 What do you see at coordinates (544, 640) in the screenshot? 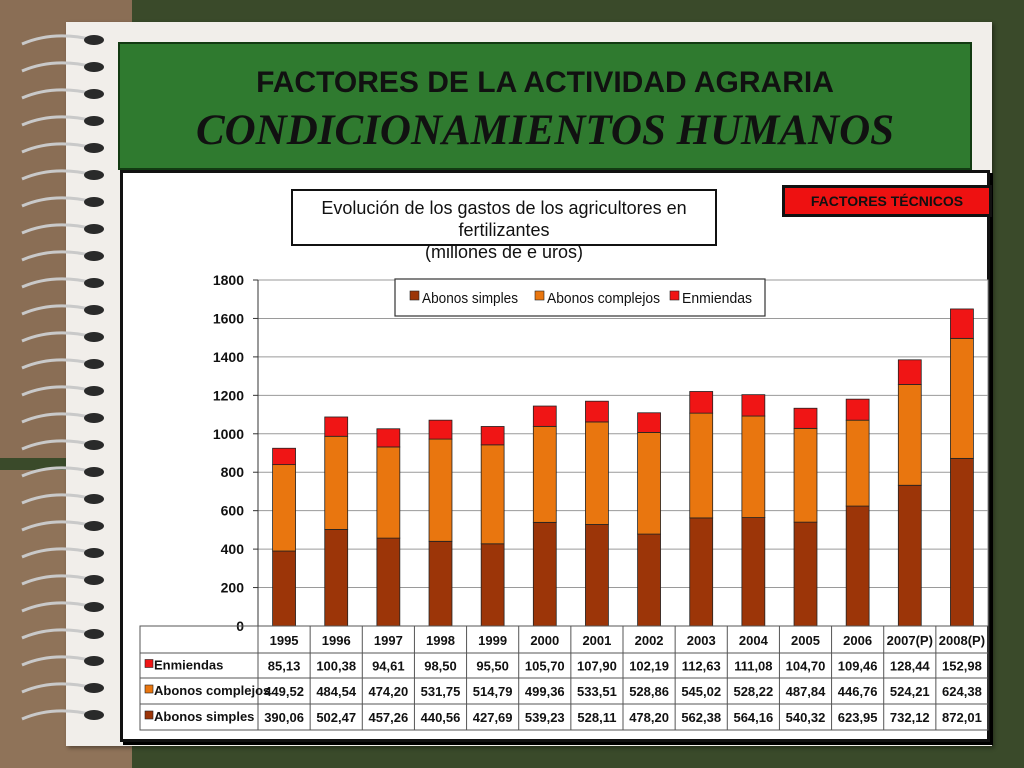
I see `x-tick-label: 2000` at bounding box center [544, 640].